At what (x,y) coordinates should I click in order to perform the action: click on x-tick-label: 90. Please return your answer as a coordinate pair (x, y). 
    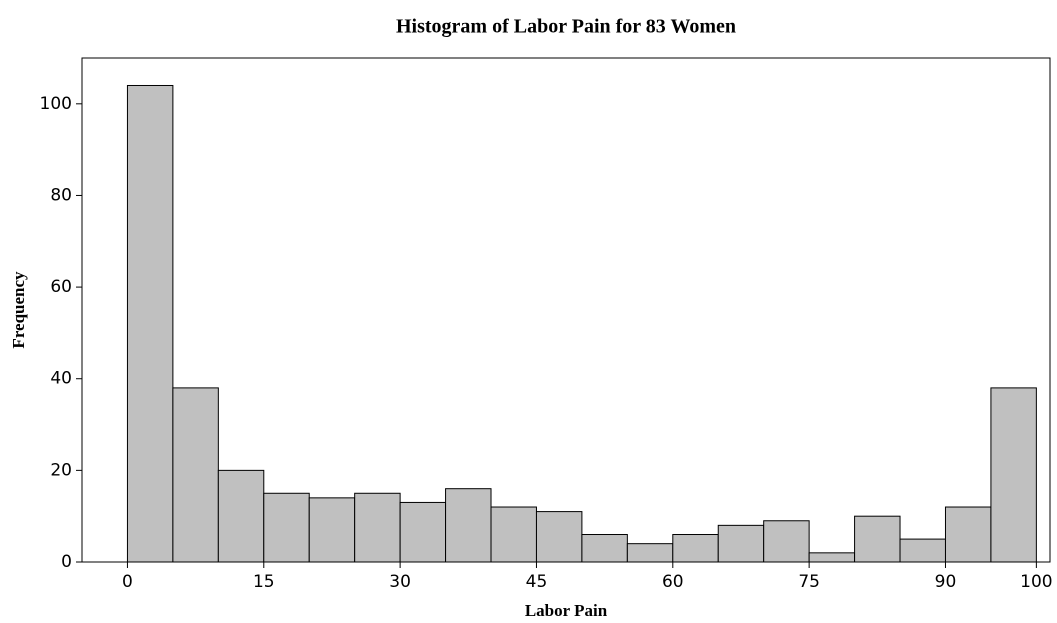
    Looking at the image, I should click on (946, 582).